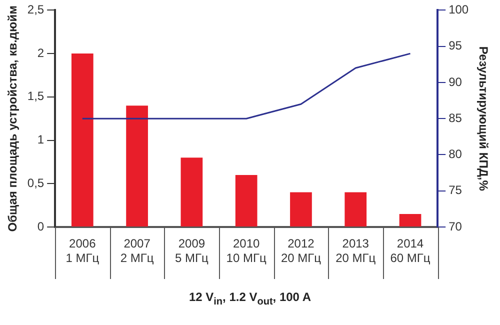 This screenshot has width=500, height=325. I want to click on y2-tick-label: 75, so click(455, 190).